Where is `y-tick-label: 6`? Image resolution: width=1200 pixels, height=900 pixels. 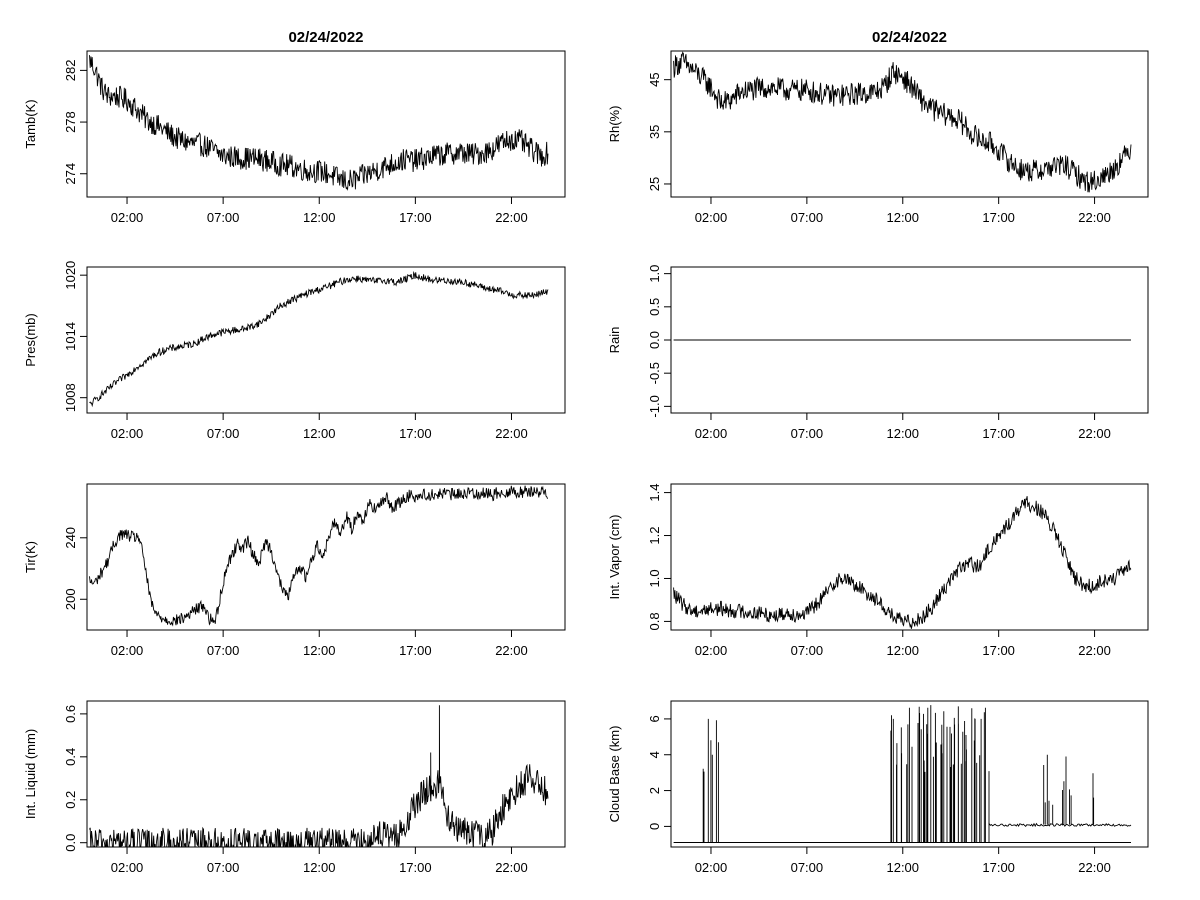
y-tick-label: 6 is located at coordinates (654, 718).